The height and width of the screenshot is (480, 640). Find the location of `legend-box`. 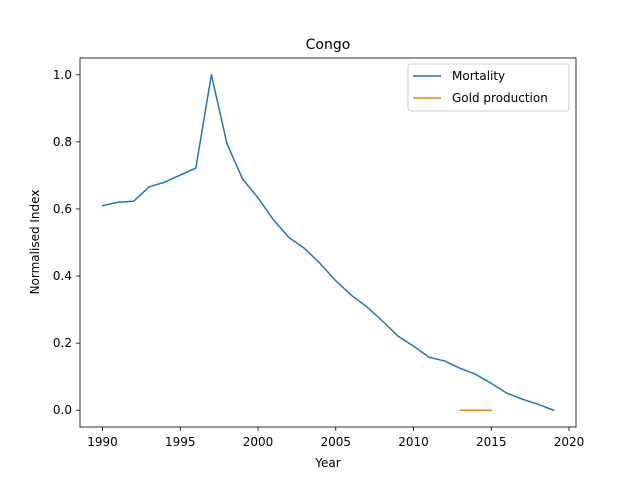

legend-box is located at coordinates (488, 87).